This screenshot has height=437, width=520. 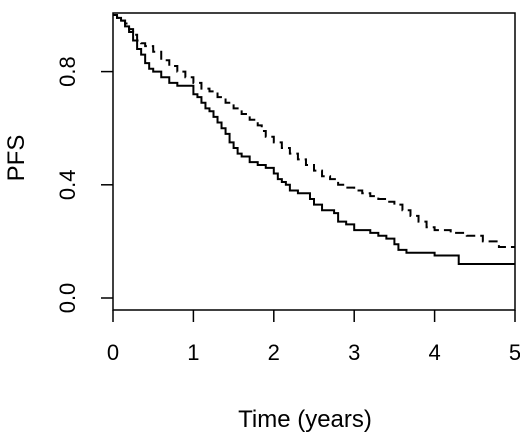 What do you see at coordinates (67, 185) in the screenshot?
I see `y-tick-label: 0.4` at bounding box center [67, 185].